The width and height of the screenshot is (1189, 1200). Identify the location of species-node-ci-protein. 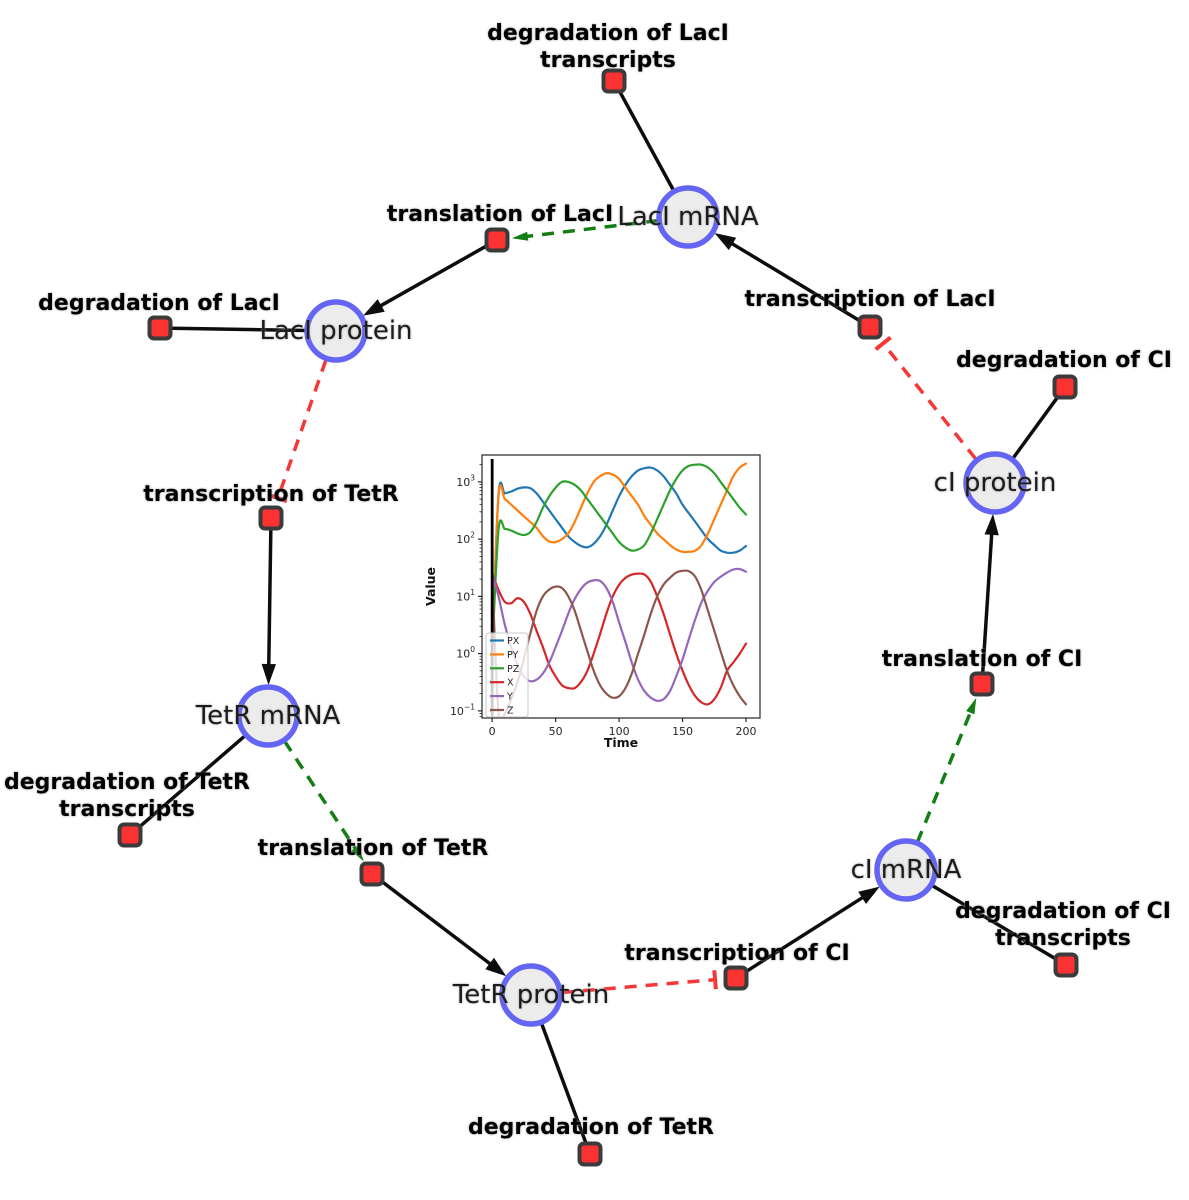
(995, 483).